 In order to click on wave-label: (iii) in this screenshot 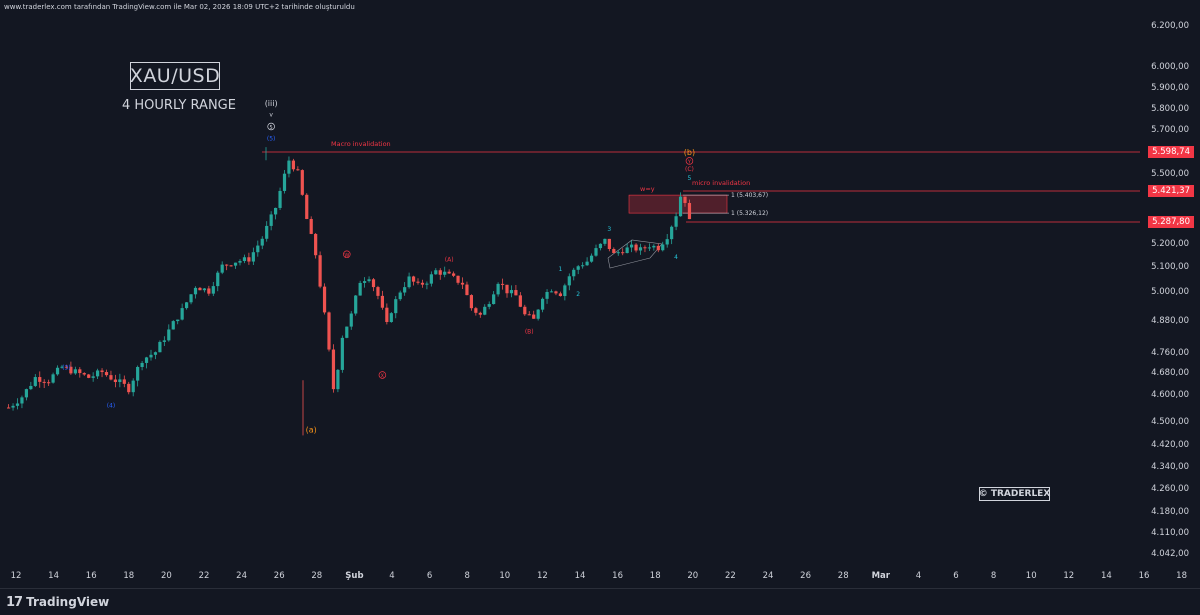, I will do `click(271, 103)`.